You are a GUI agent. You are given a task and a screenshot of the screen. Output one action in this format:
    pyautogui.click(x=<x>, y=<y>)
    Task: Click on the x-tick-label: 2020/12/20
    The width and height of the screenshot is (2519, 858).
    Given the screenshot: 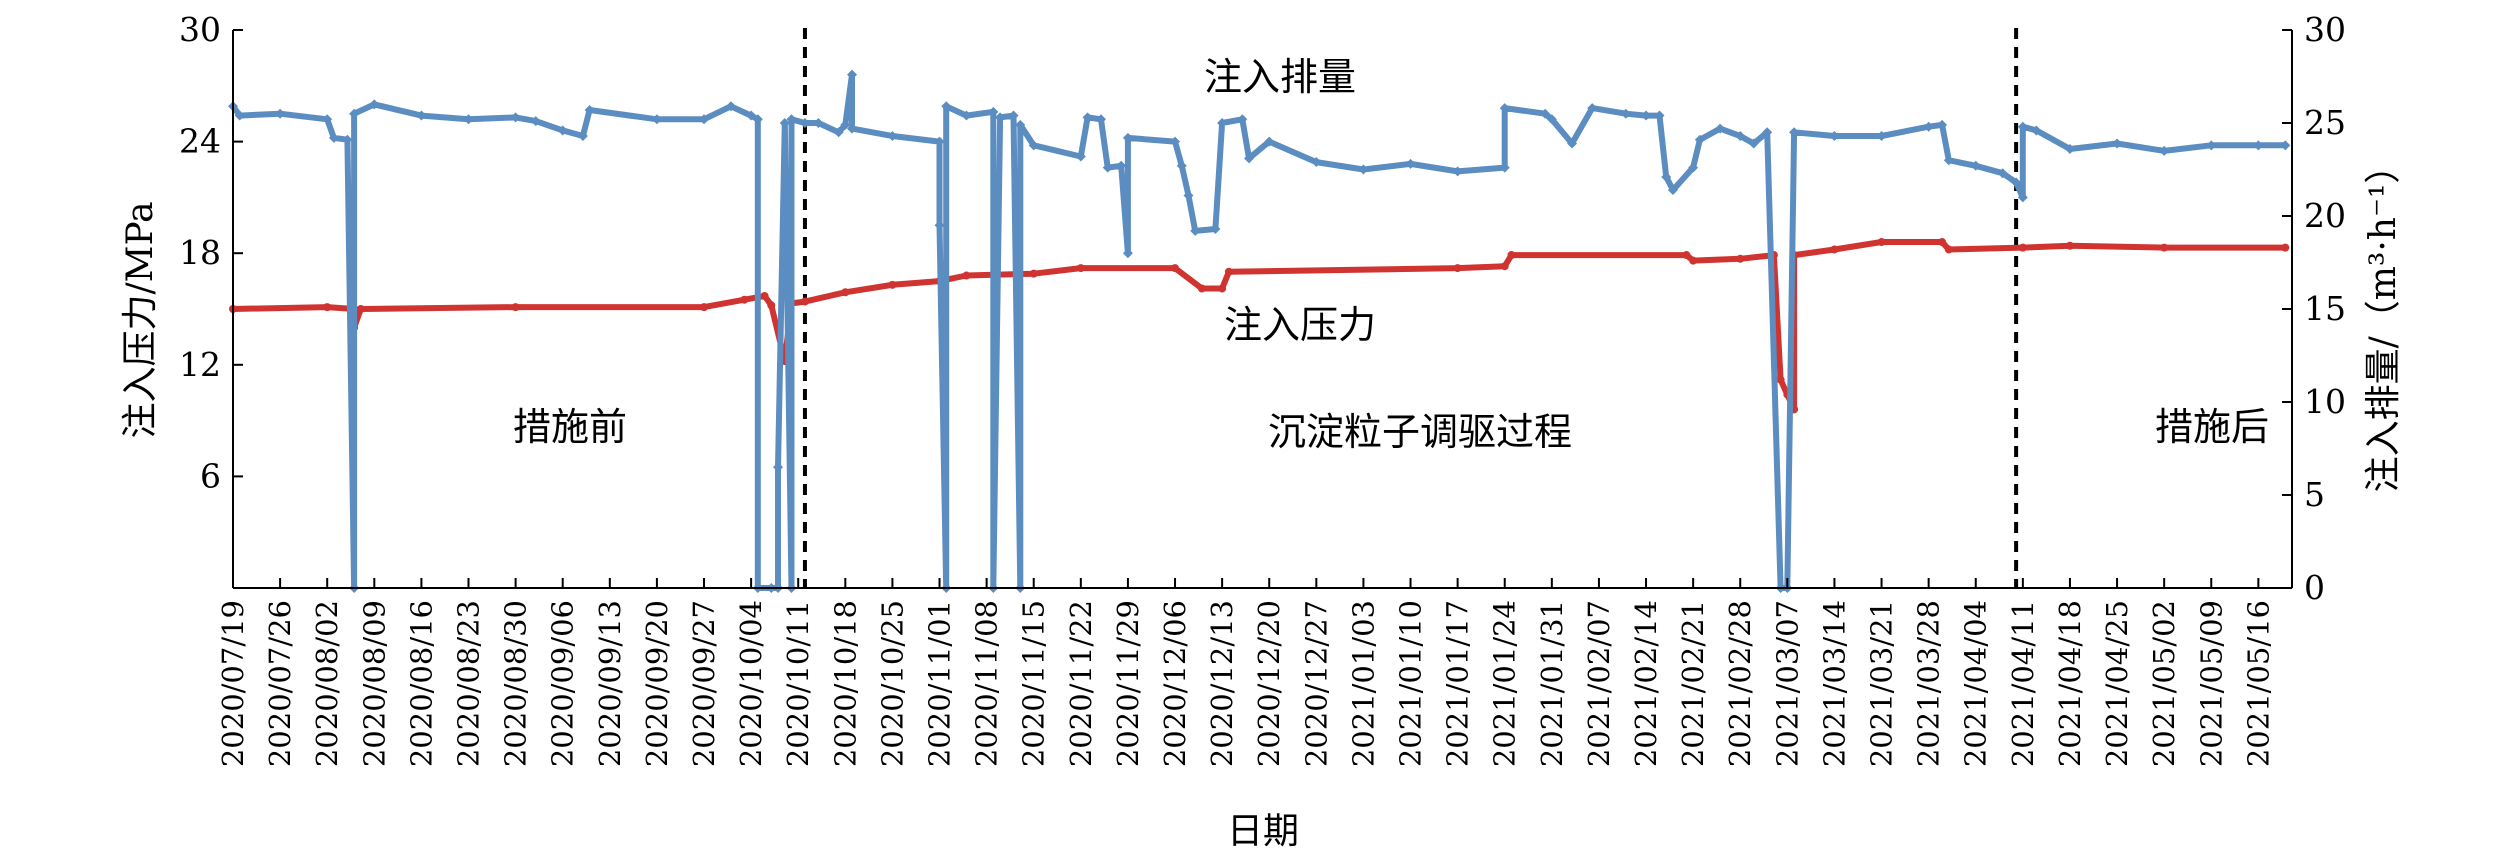 What is the action you would take?
    pyautogui.click(x=1269, y=683)
    